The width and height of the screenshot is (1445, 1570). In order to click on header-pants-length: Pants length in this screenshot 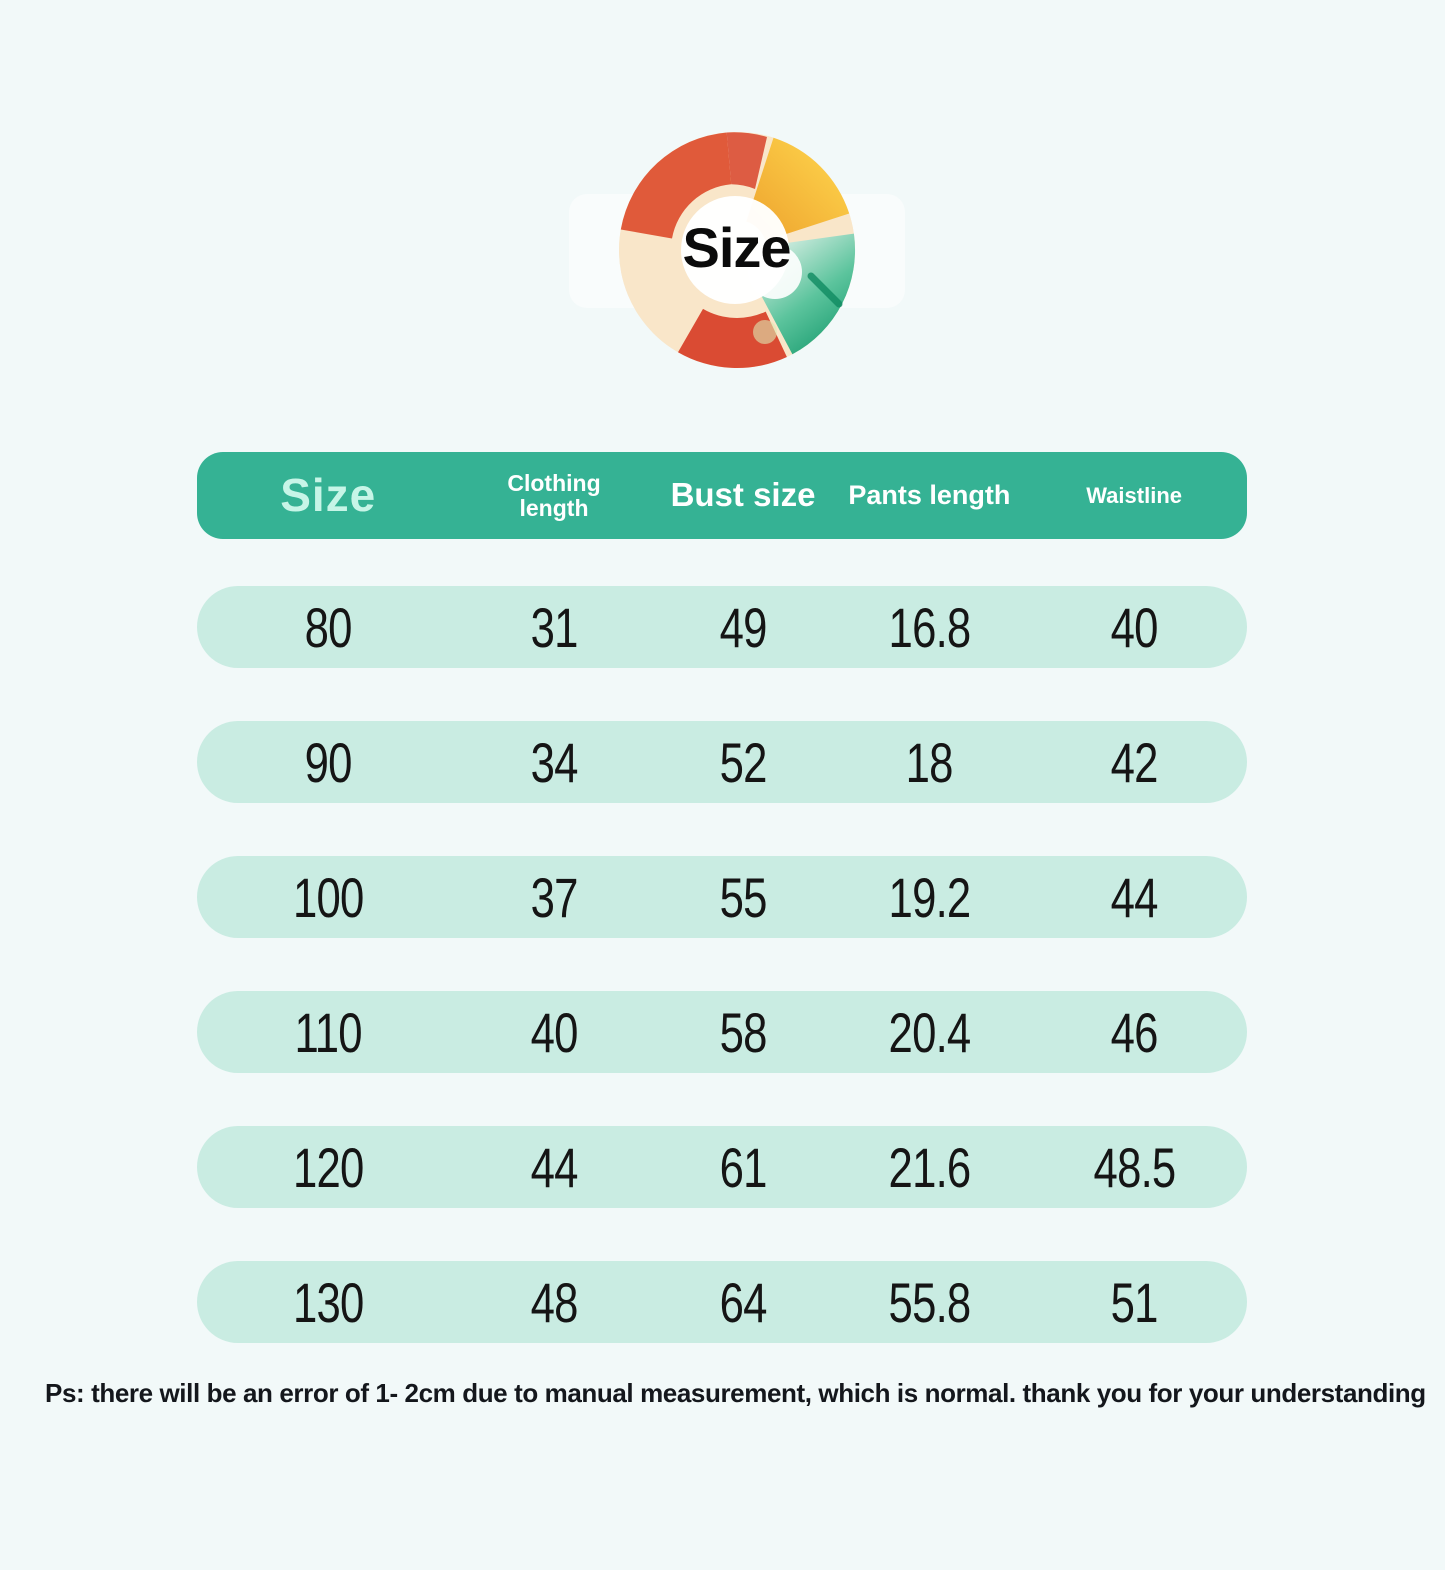, I will do `click(929, 495)`.